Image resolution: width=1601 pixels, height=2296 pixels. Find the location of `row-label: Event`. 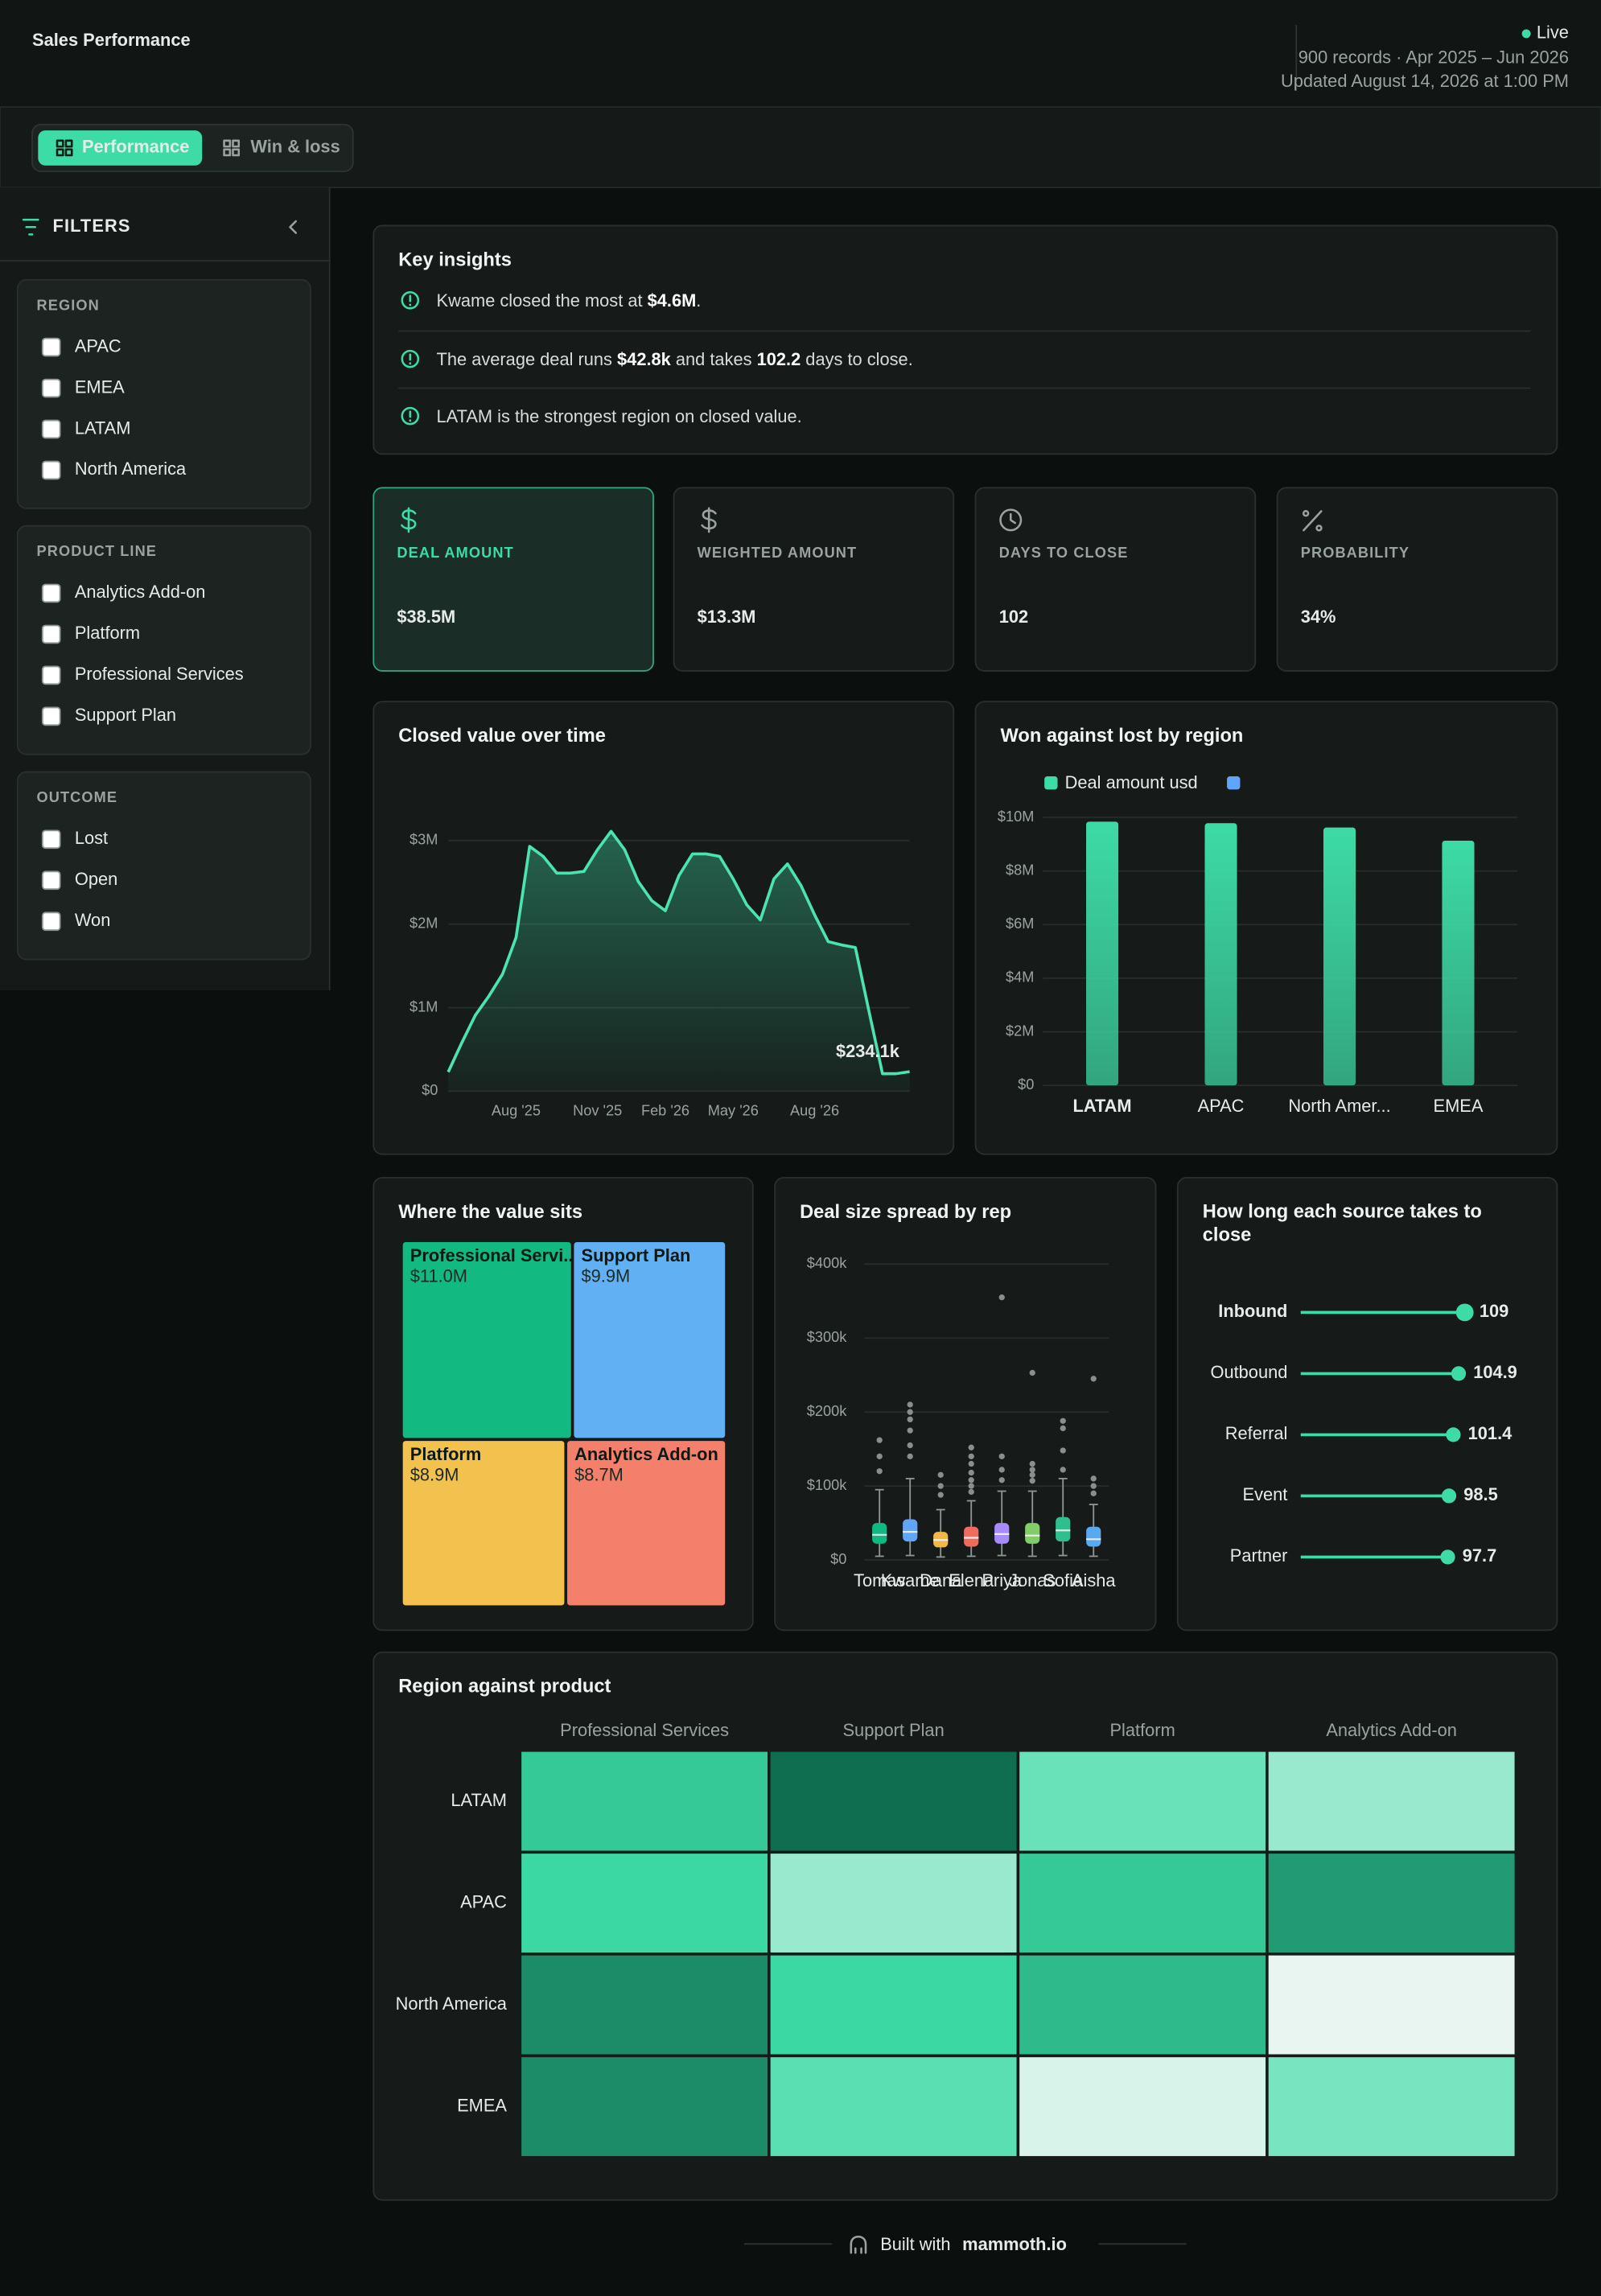

row-label: Event is located at coordinates (1265, 1494).